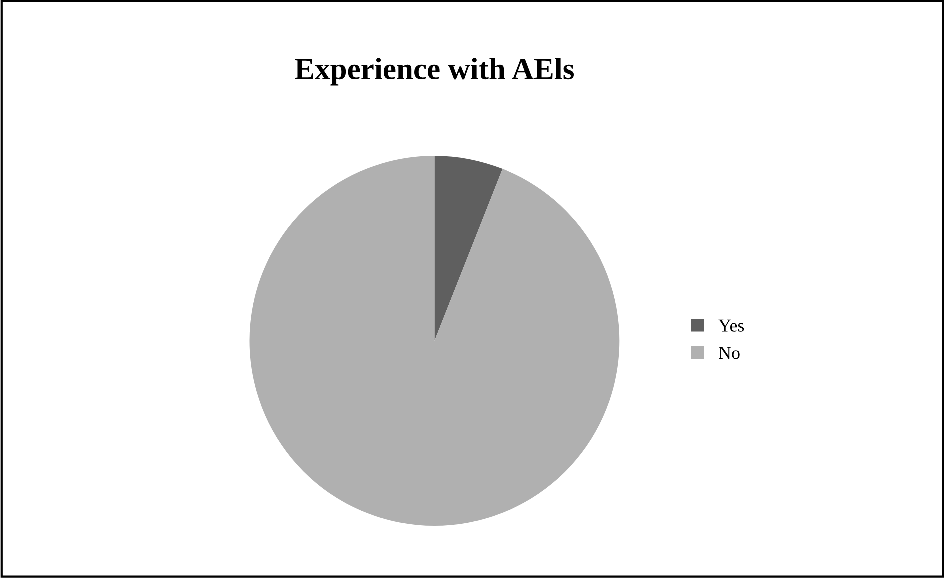 This screenshot has width=945, height=578. Describe the element at coordinates (731, 326) in the screenshot. I see `legend-label: Yes` at that location.